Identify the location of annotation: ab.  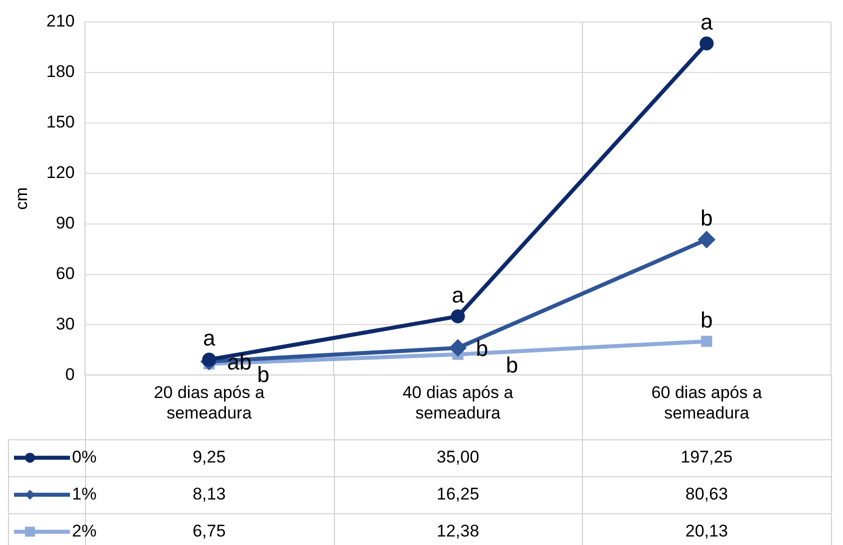
(239, 362).